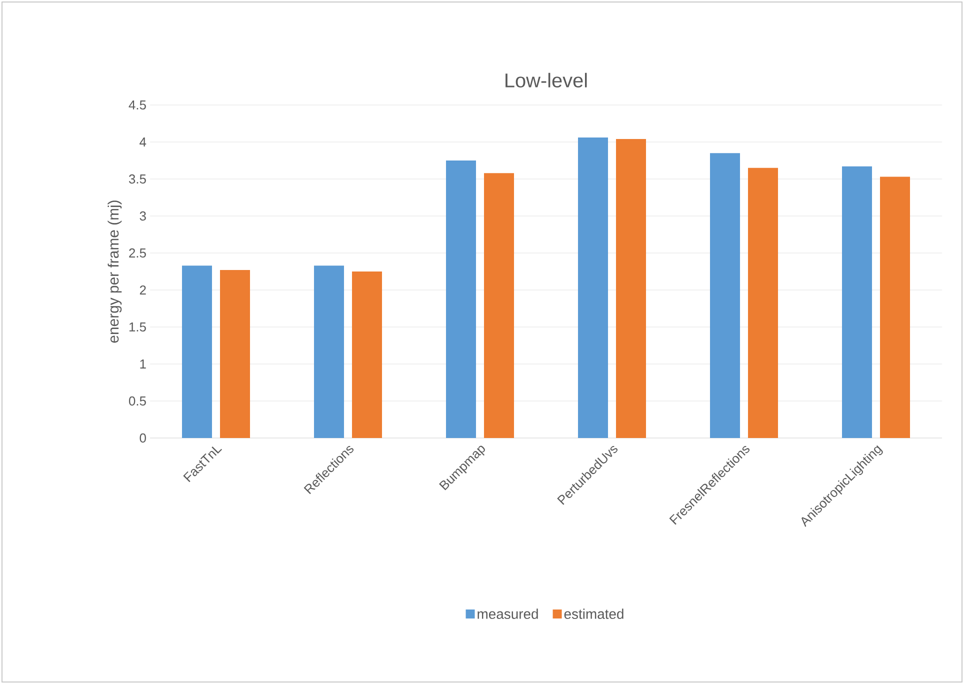  Describe the element at coordinates (137, 401) in the screenshot. I see `y-tick-label: 0.5` at that location.